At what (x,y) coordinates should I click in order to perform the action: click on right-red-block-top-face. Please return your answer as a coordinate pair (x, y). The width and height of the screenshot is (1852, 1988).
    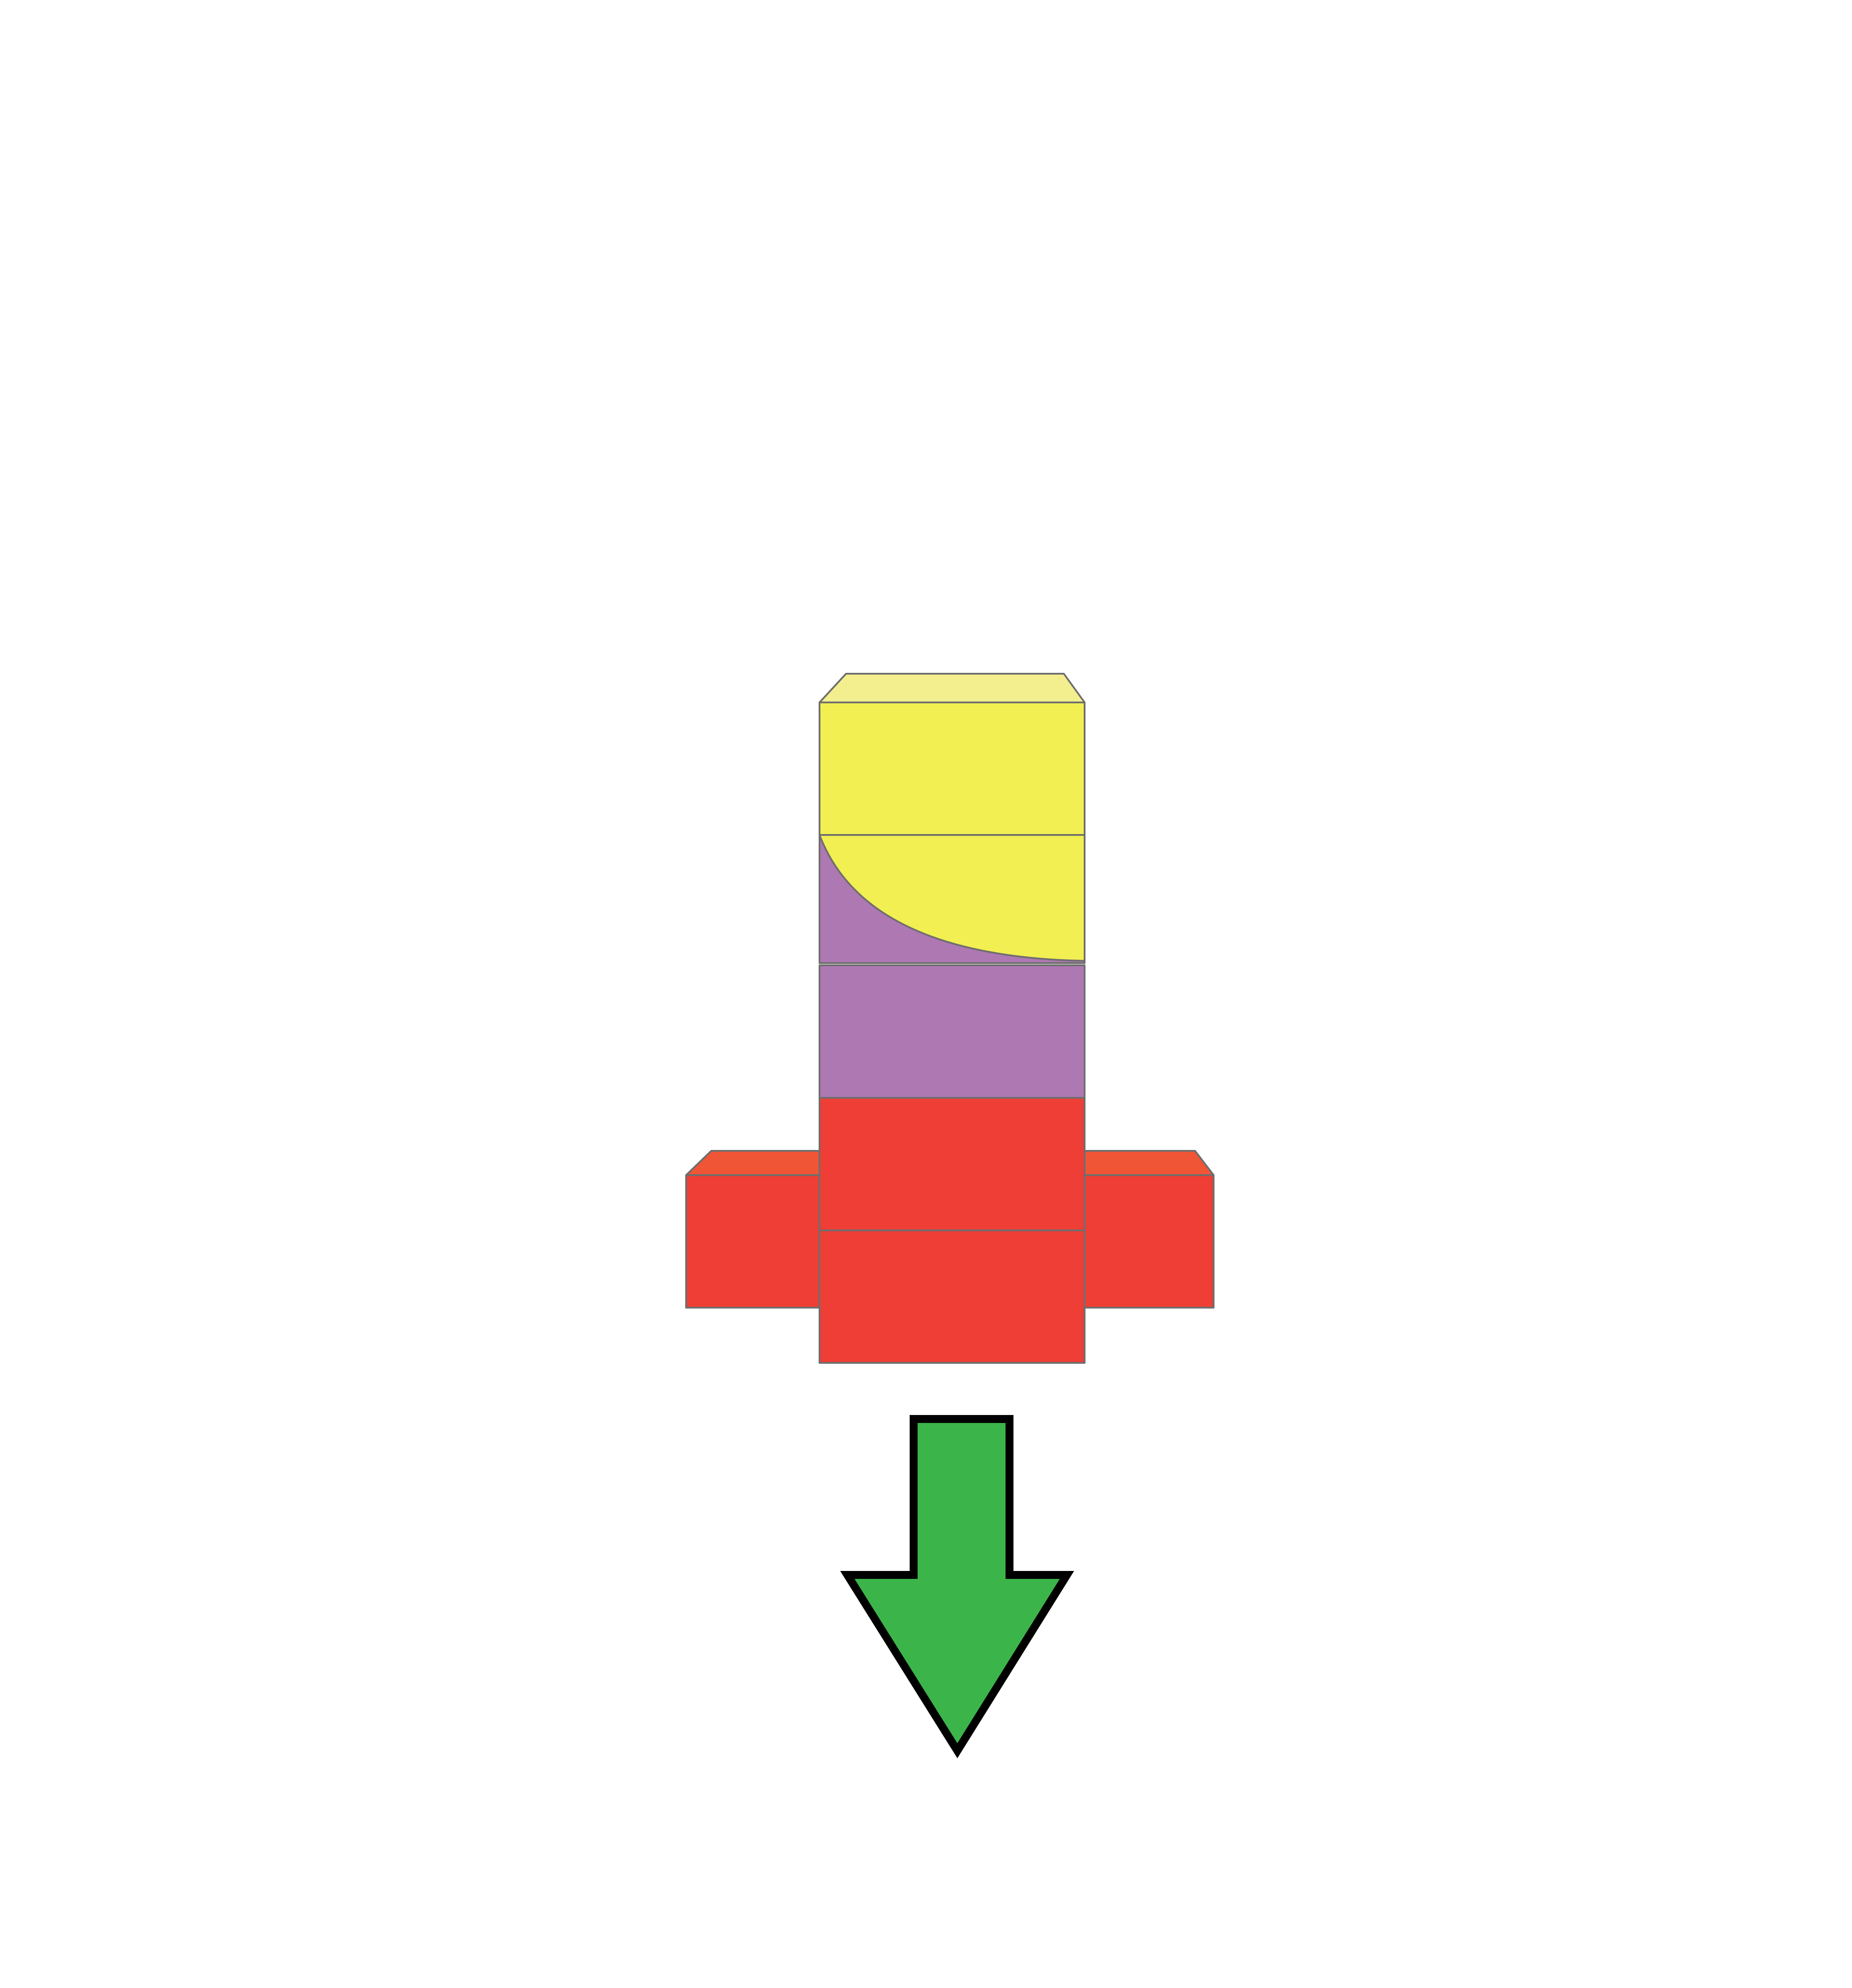
    Looking at the image, I should click on (1149, 1163).